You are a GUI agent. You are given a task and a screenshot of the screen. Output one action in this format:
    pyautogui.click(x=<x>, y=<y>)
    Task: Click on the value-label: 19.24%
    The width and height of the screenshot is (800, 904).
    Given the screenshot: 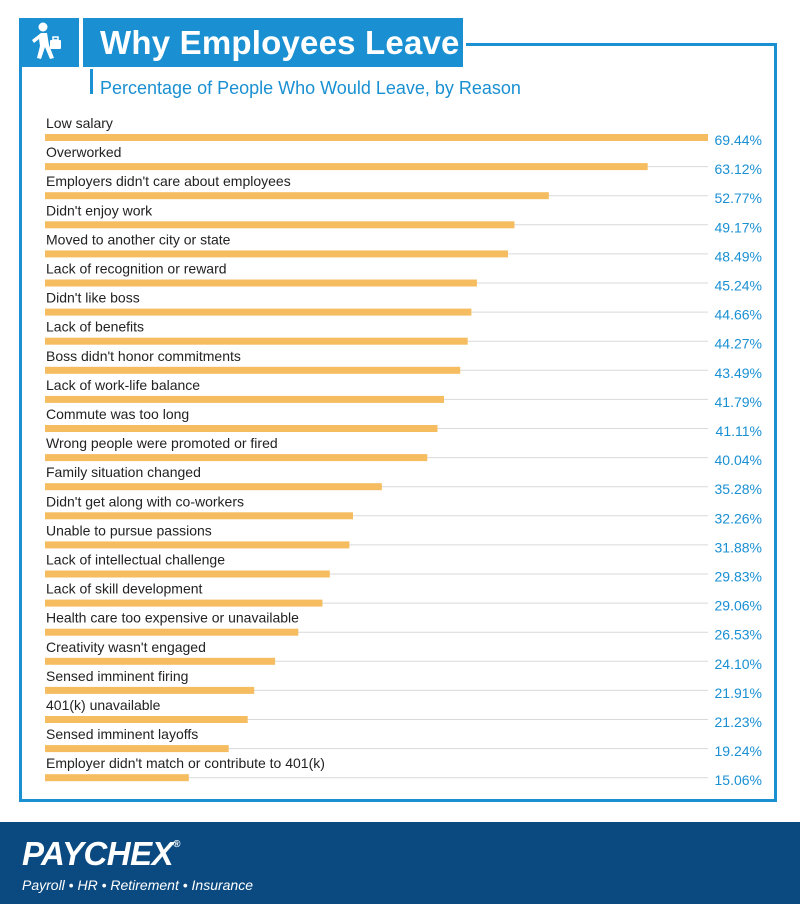 What is the action you would take?
    pyautogui.click(x=738, y=751)
    